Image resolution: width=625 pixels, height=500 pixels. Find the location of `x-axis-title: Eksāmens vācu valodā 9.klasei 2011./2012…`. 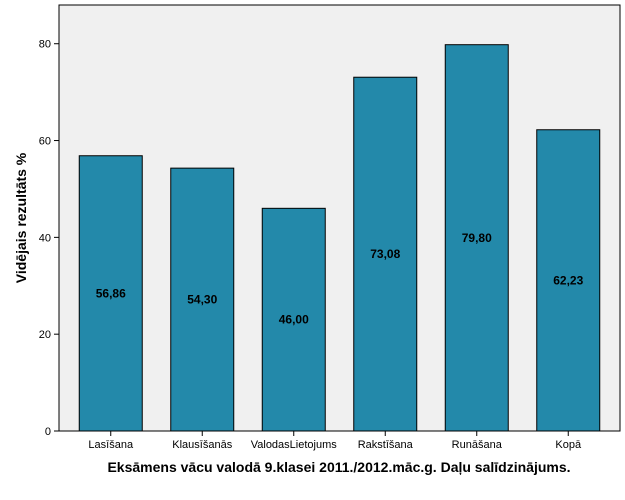

x-axis-title: Eksāmens vācu valodā 9.klasei 2011./2012… is located at coordinates (338, 467).